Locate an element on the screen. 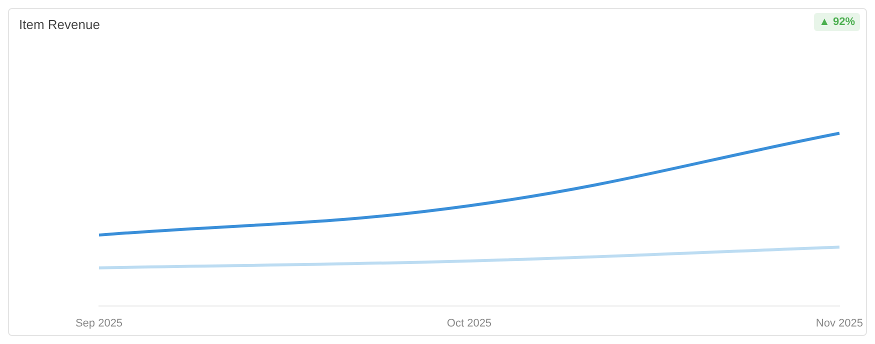 This screenshot has height=344, width=875. text: ▲ 92% is located at coordinates (837, 22).